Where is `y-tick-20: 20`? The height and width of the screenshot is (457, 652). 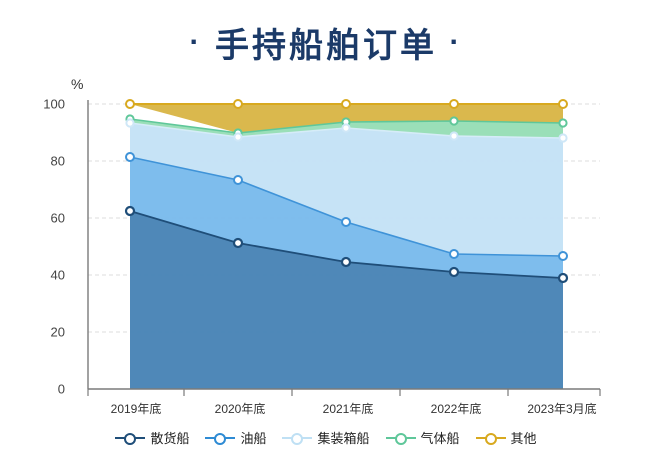 y-tick-20: 20 is located at coordinates (57, 332).